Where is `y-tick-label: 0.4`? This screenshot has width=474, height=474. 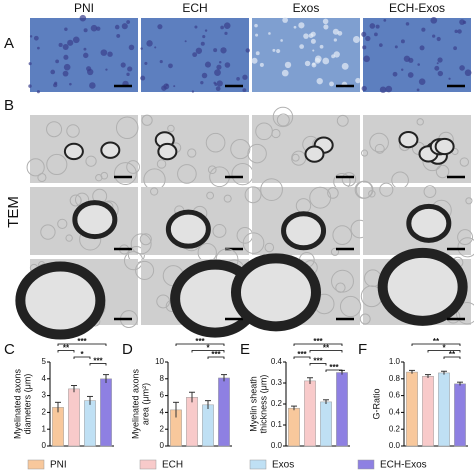
y-tick-label: 0.4 is located at coordinates (277, 361).